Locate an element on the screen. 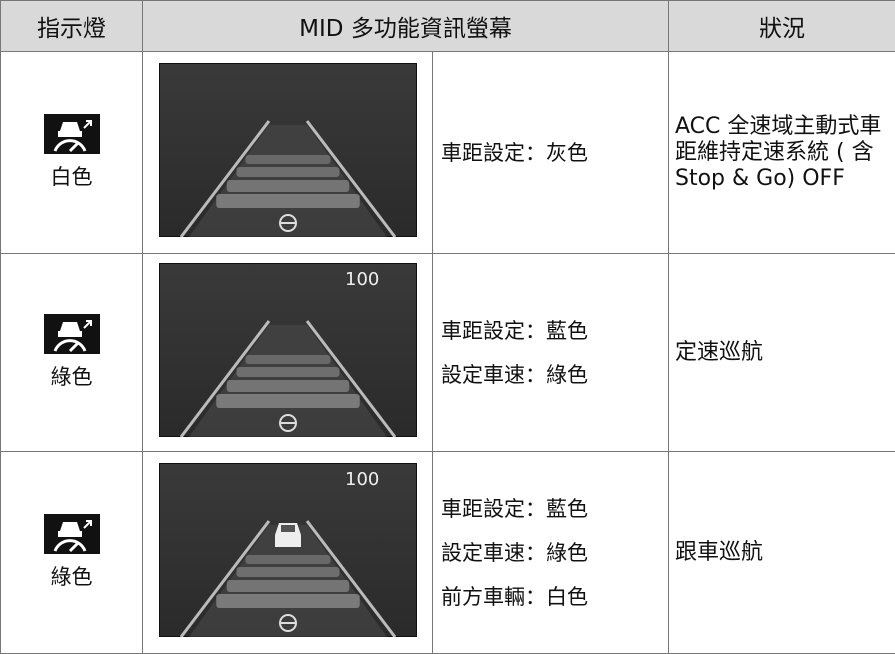  screen-cell is located at coordinates (287, 152).